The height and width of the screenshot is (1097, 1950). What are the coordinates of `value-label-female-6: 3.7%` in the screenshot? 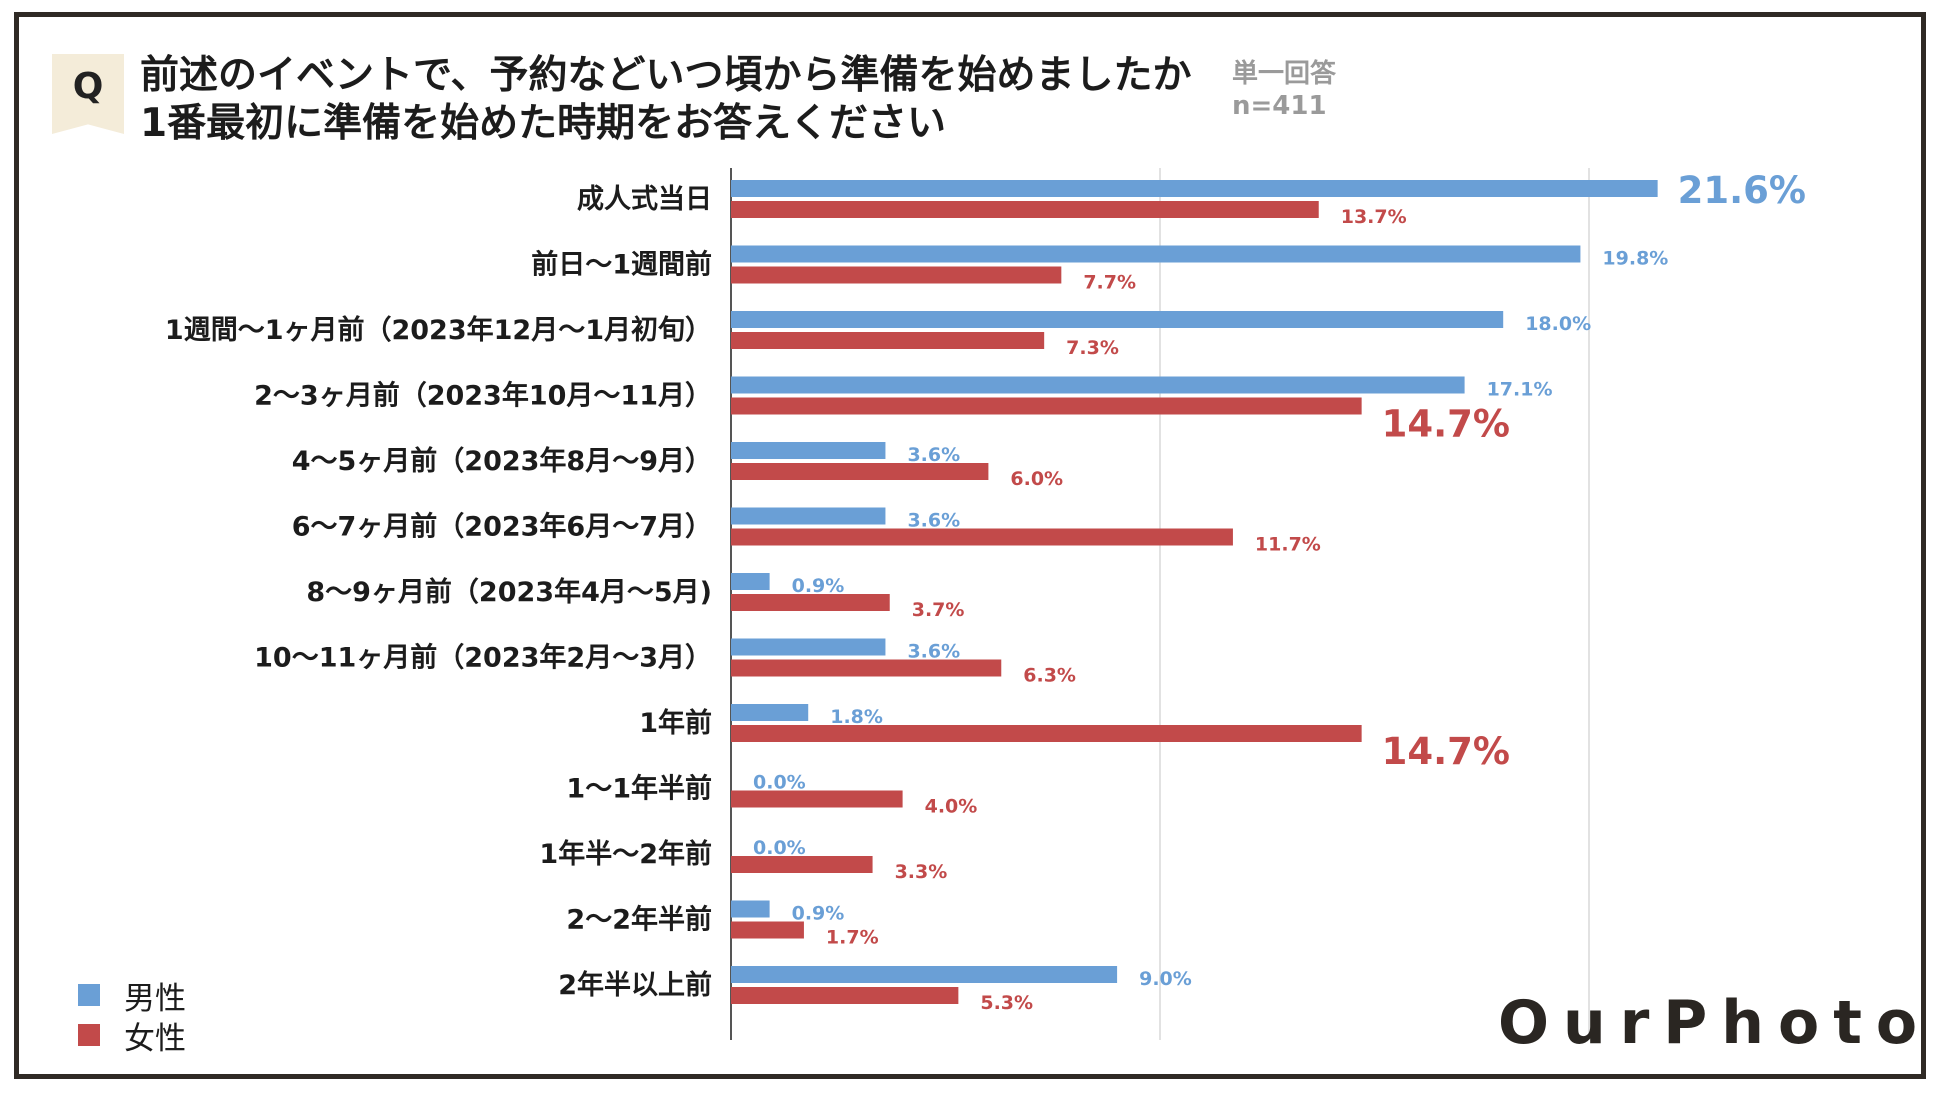 It's located at (938, 610).